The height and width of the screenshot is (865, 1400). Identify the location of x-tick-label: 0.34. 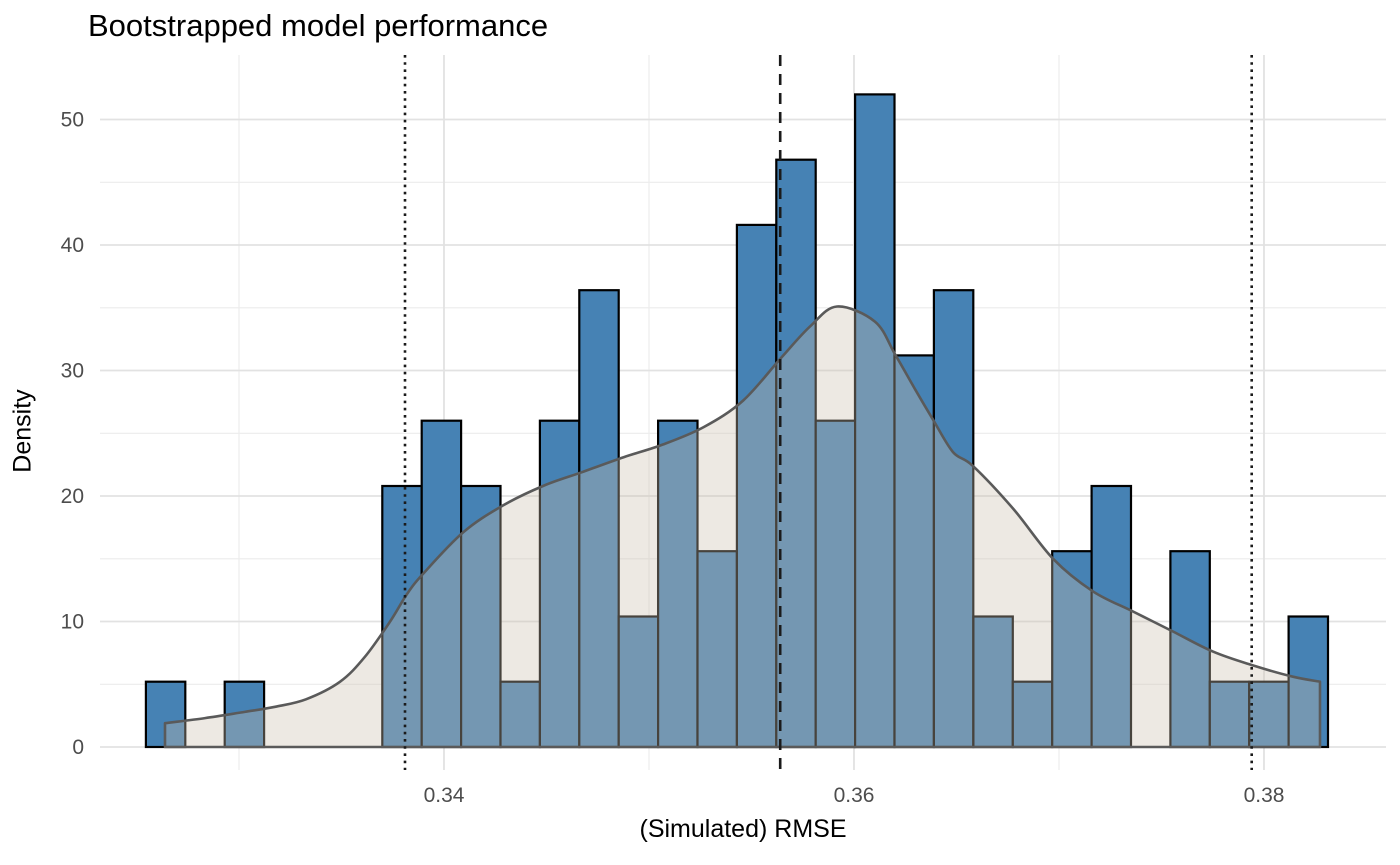
(444, 795).